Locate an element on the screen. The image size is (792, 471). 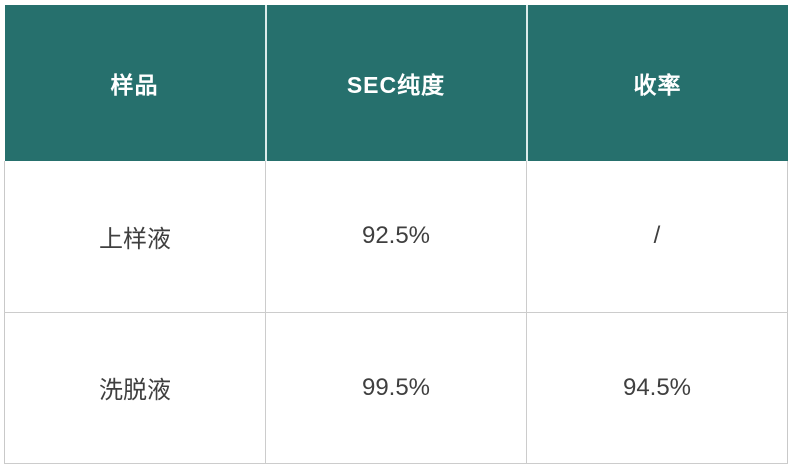
cell-sec-purity-value: 92.5% is located at coordinates (396, 237).